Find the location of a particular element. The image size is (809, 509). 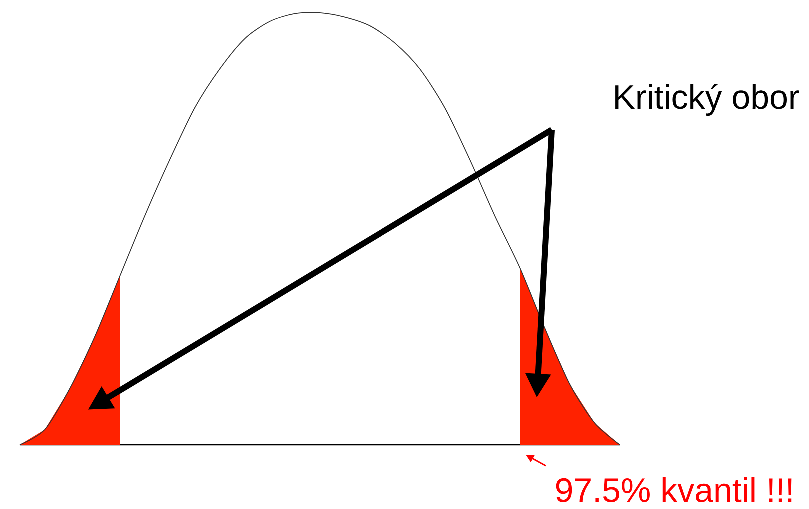

annotation: Kritický obor is located at coordinates (708, 100).